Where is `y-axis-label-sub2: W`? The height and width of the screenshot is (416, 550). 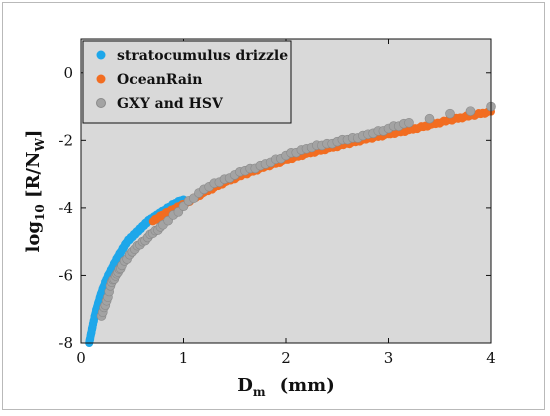
y-axis-label-sub2: W is located at coordinates (40, 145).